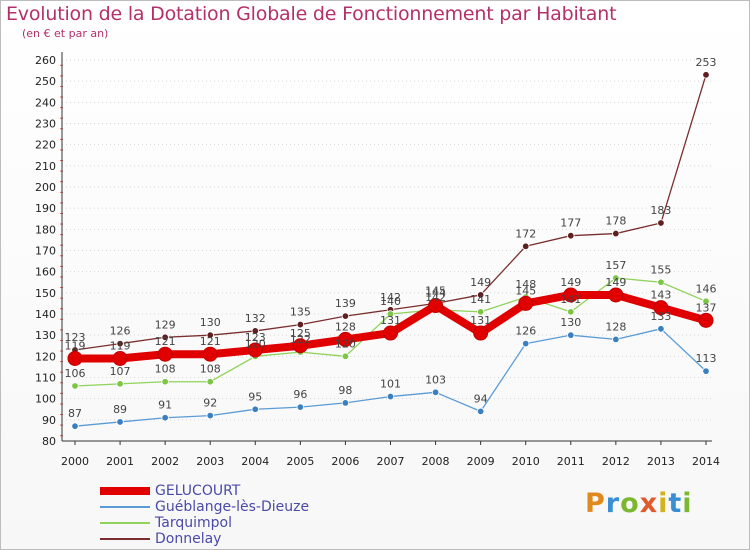 Image resolution: width=750 pixels, height=550 pixels. Describe the element at coordinates (125, 523) in the screenshot. I see `legend-swatch-tarquimpol` at that location.